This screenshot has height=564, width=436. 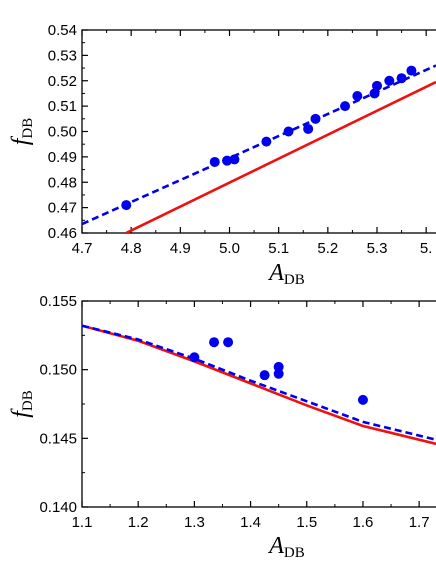 What do you see at coordinates (62, 30) in the screenshot?
I see `y-tick-label: 0.54` at bounding box center [62, 30].